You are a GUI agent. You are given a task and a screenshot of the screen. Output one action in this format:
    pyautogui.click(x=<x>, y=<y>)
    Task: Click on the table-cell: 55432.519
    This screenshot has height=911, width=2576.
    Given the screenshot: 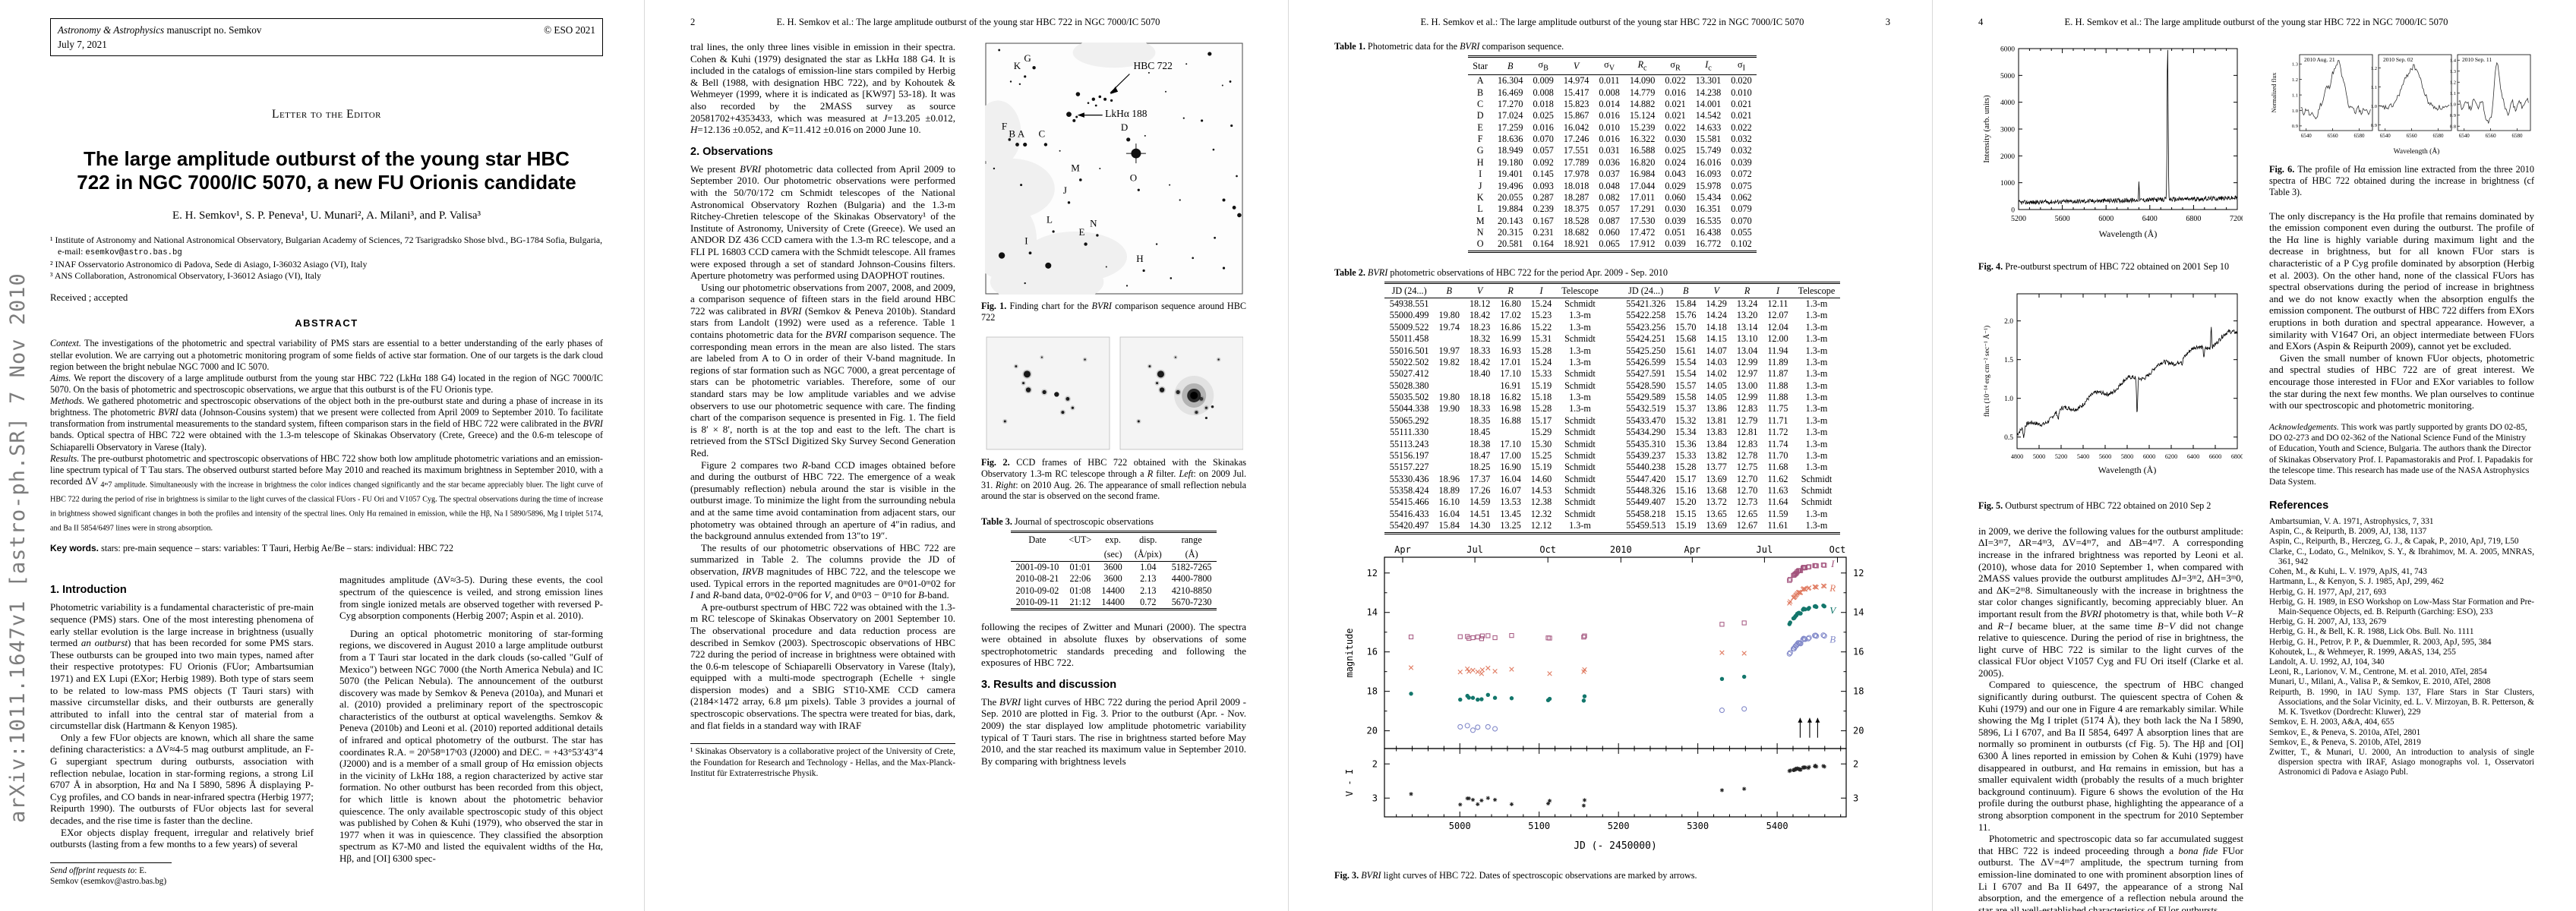 What is the action you would take?
    pyautogui.click(x=1646, y=409)
    